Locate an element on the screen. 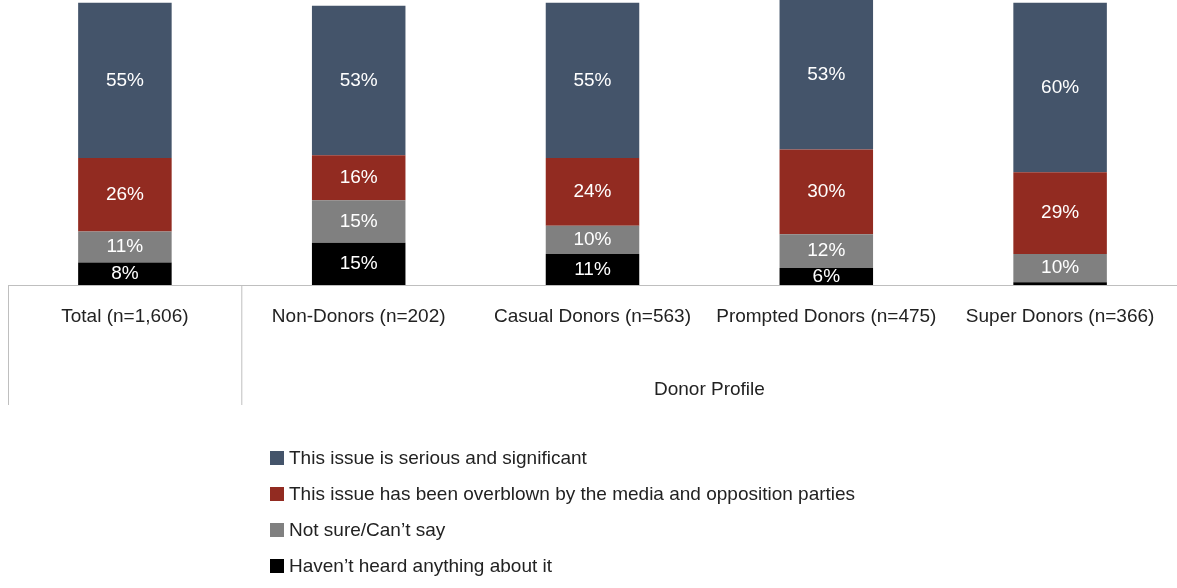 The height and width of the screenshot is (588, 1177). data-label: 24% is located at coordinates (592, 191).